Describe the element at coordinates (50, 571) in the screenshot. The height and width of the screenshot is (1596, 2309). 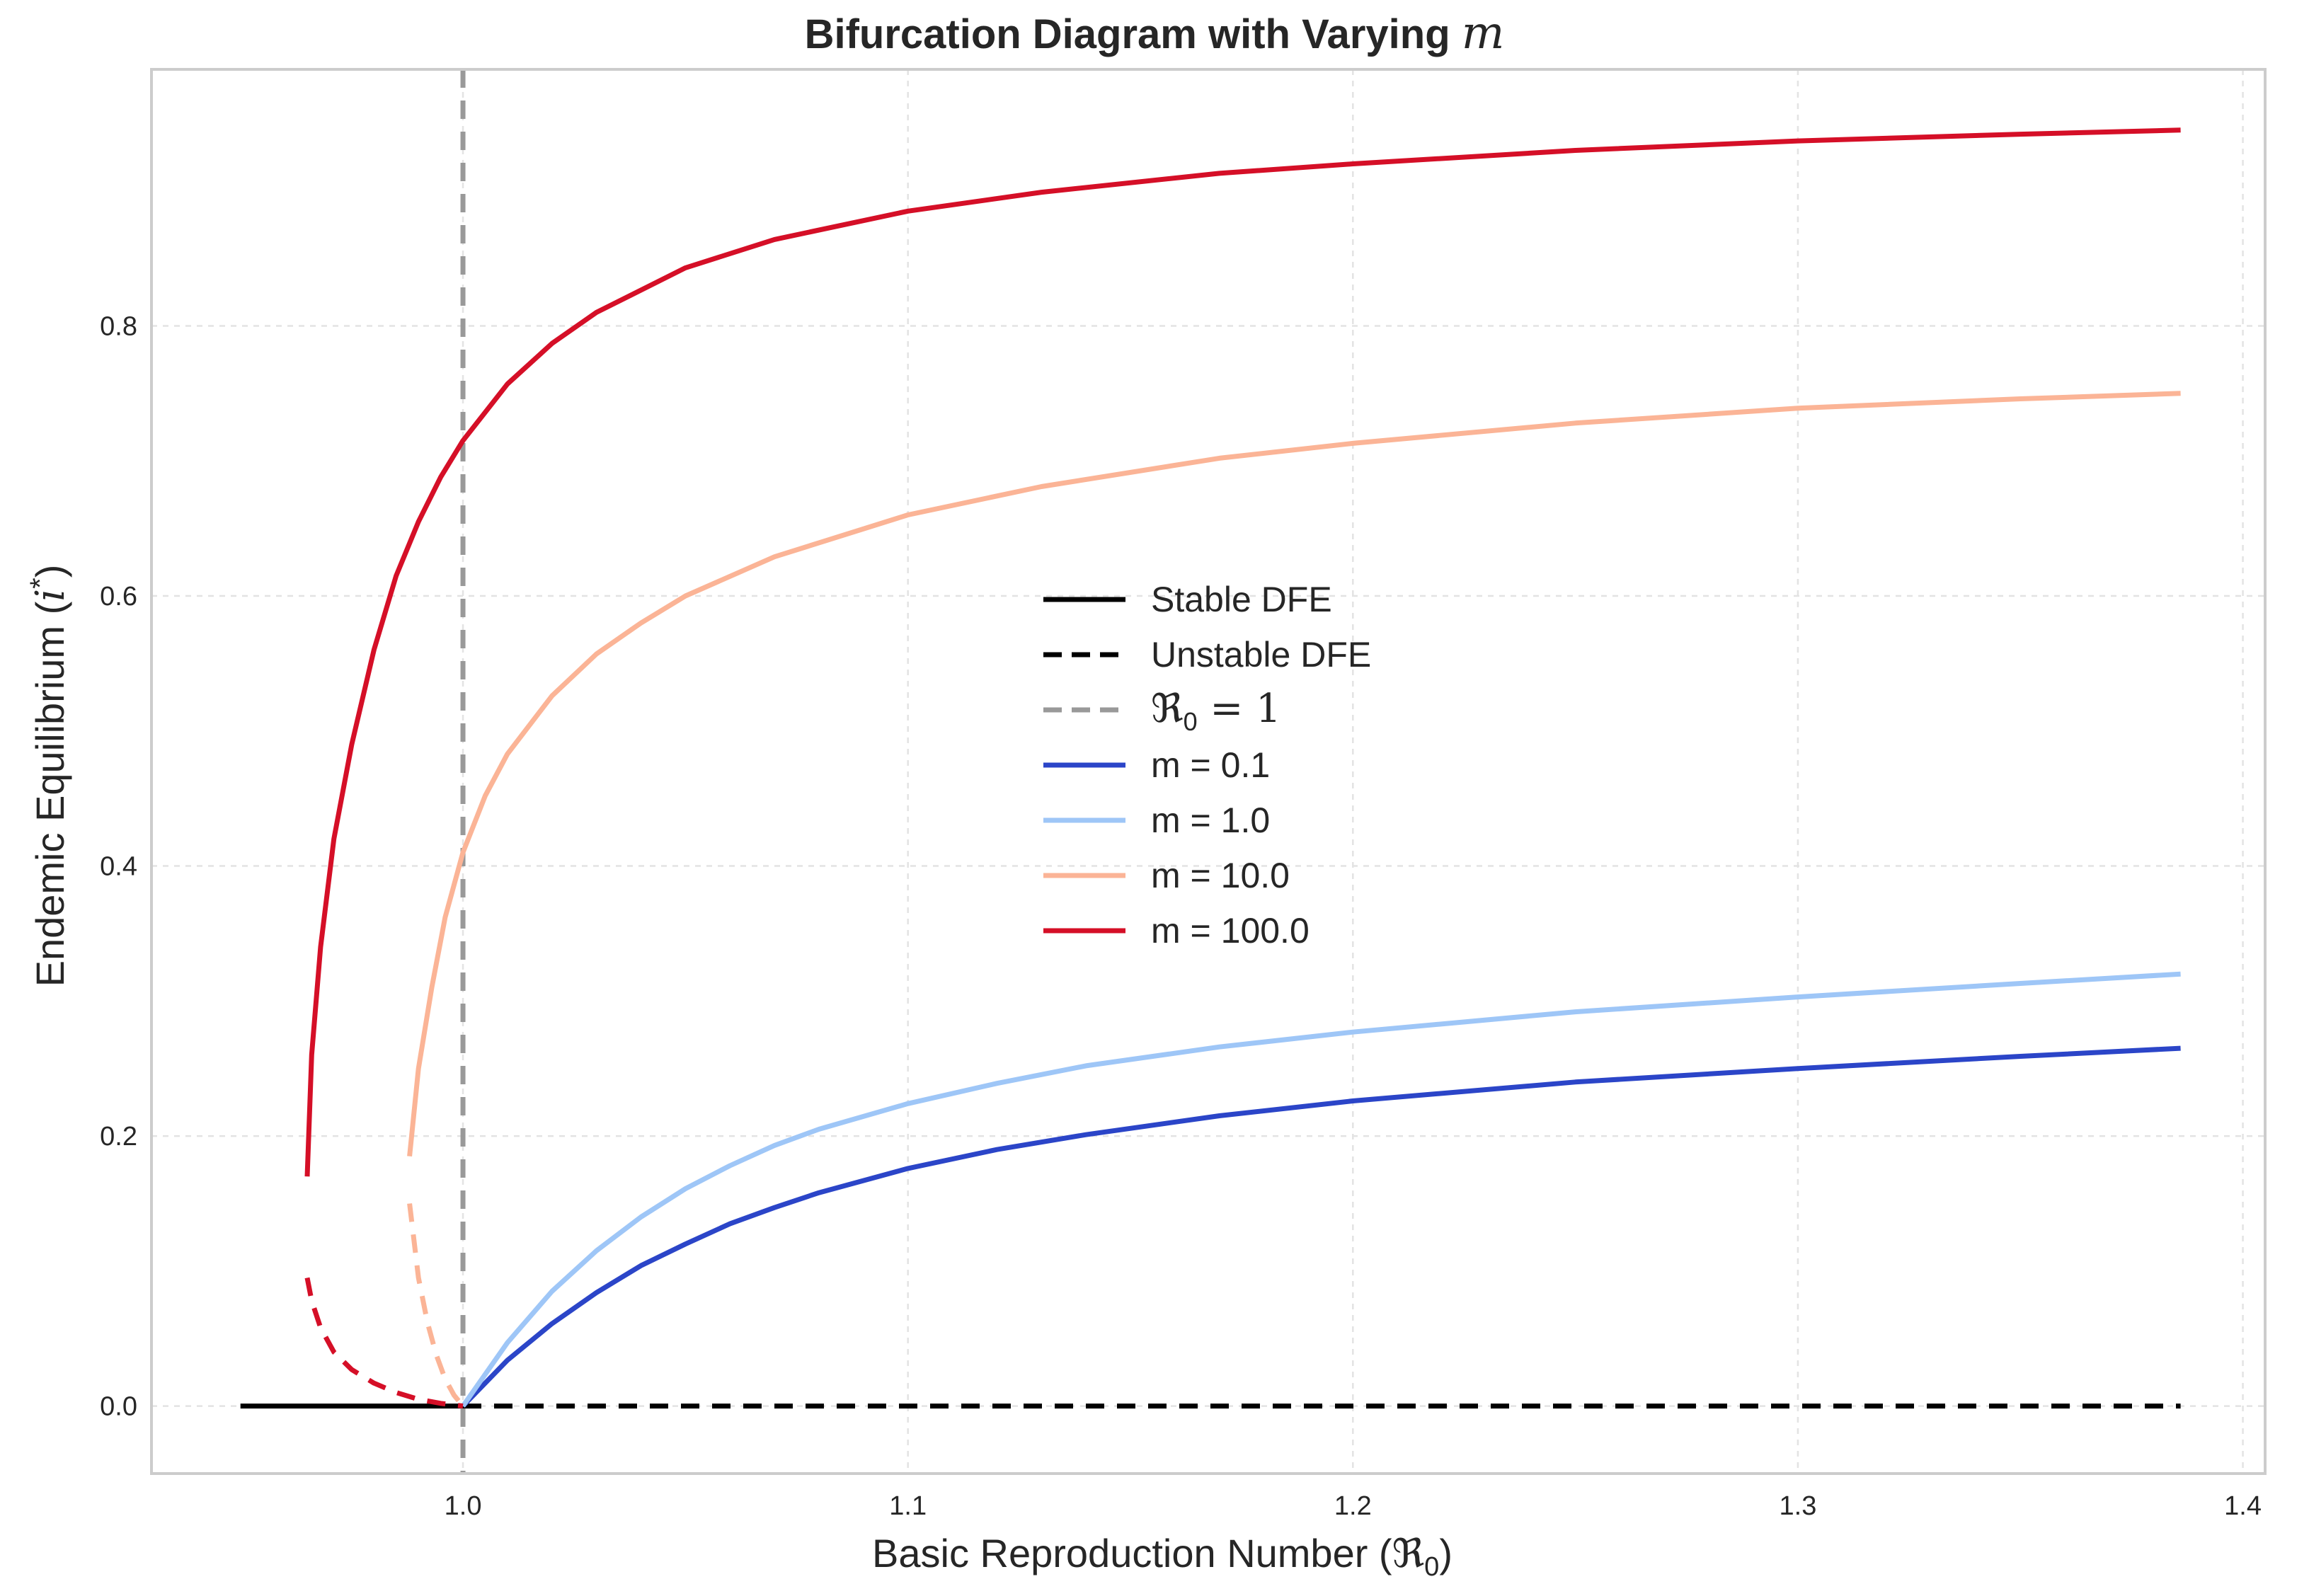
I see `y-axis-label-suffix: )` at that location.